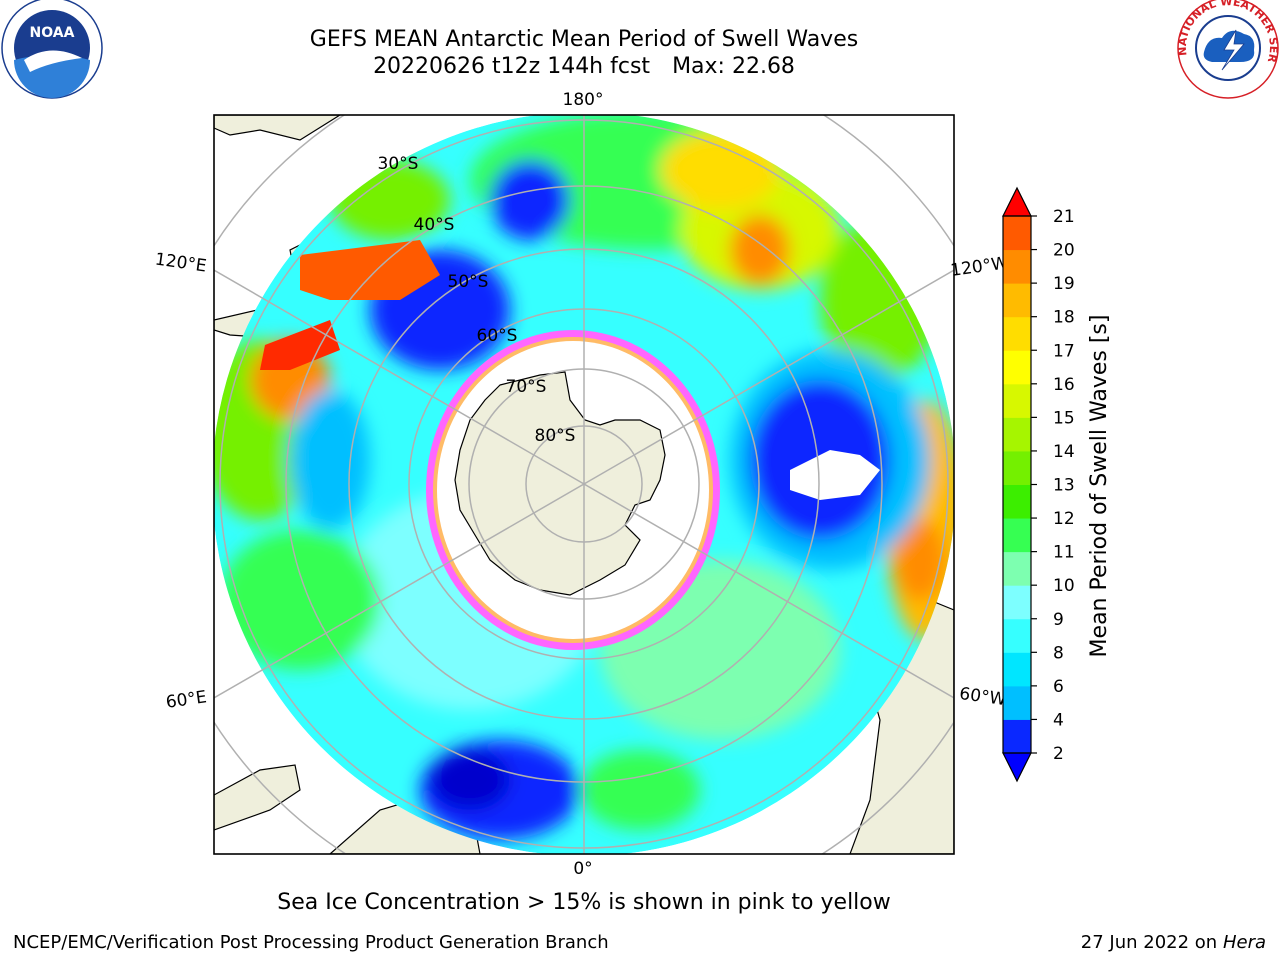  I want to click on lat-label-60s: 60°S, so click(497, 336).